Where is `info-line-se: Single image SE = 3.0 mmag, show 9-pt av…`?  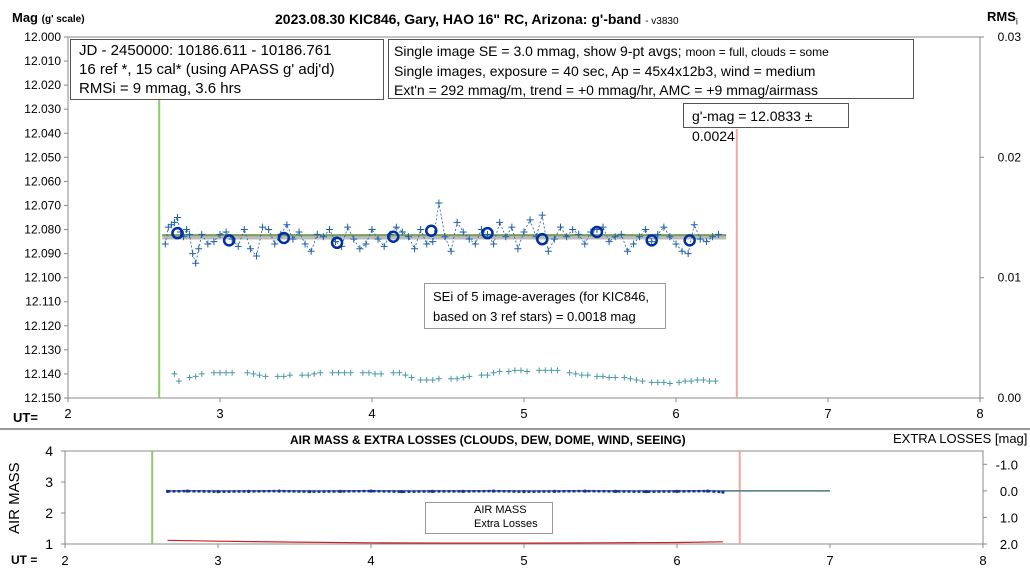 info-line-se: Single image SE = 3.0 mmag, show 9-pt av… is located at coordinates (611, 51).